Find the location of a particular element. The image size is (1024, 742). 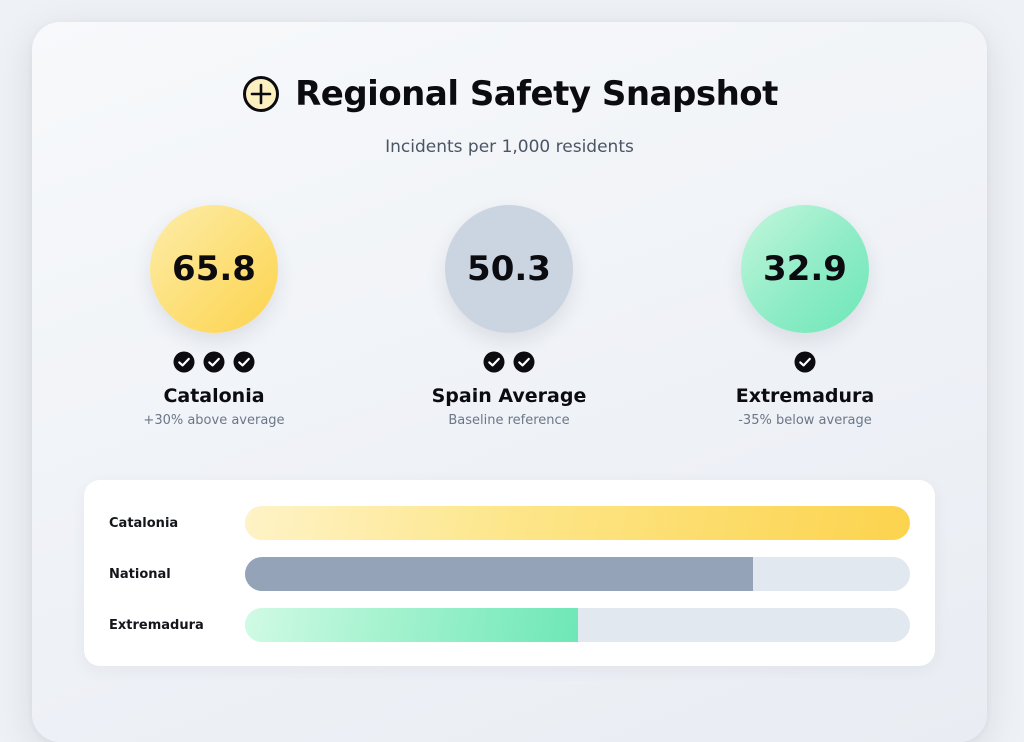

bar-row-national: National is located at coordinates (509, 574).